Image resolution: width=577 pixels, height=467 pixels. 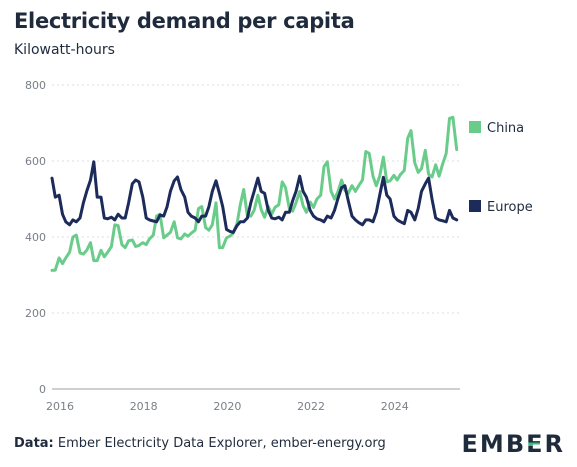 I want to click on legend-swatch-china, so click(x=475, y=127).